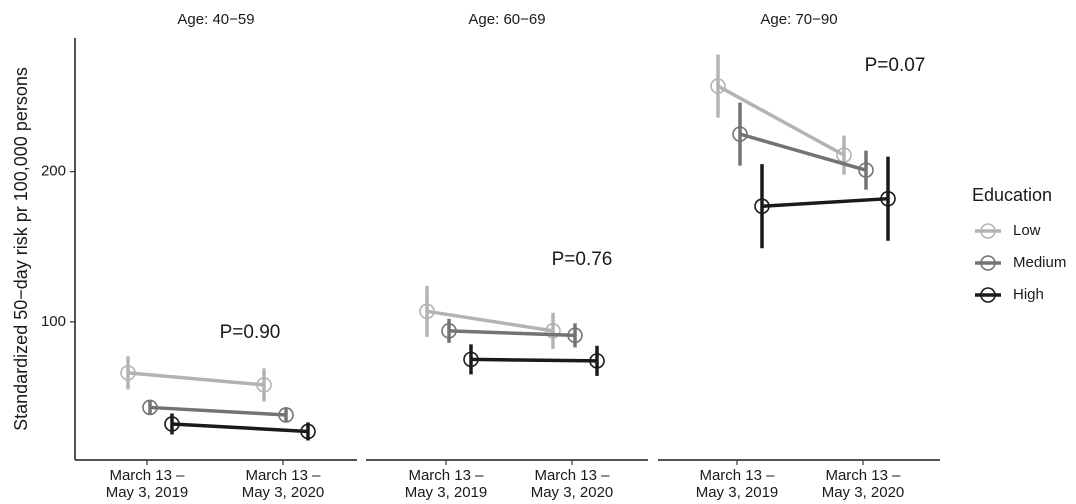  What do you see at coordinates (798, 19) in the screenshot?
I see `facet-title: Age: 70−90` at bounding box center [798, 19].